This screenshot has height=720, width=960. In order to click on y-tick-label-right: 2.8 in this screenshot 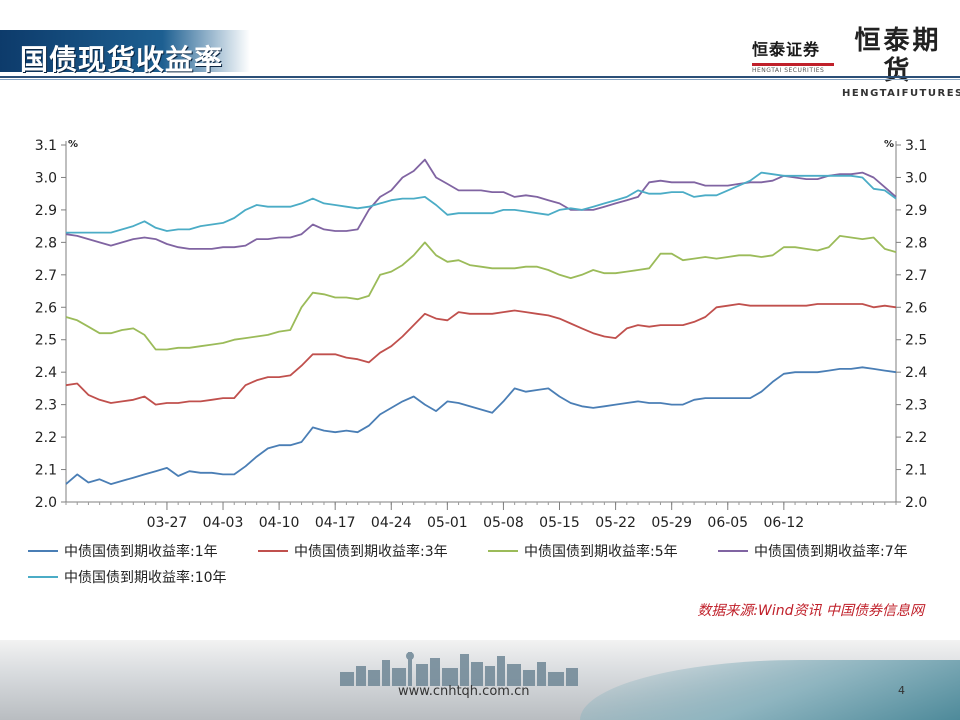, I will do `click(916, 243)`.